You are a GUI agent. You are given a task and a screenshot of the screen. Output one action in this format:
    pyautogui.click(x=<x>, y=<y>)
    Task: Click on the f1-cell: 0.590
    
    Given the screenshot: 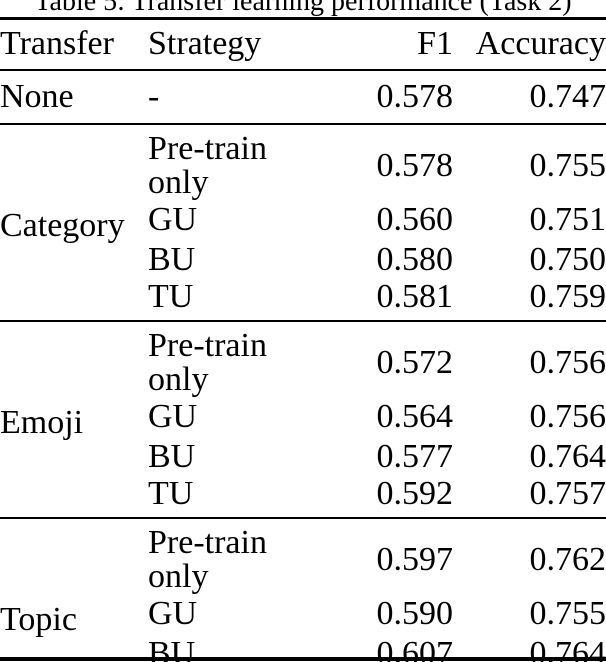 What is the action you would take?
    pyautogui.click(x=415, y=613)
    